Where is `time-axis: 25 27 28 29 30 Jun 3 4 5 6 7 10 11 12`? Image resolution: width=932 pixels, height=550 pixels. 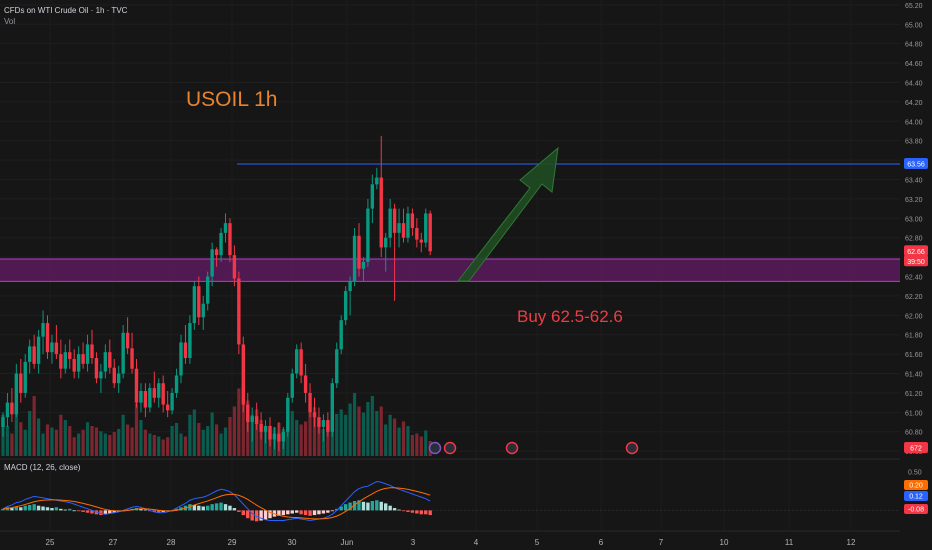 time-axis: 25 27 28 29 30 Jun 3 4 5 6 7 10 11 12 is located at coordinates (450, 538).